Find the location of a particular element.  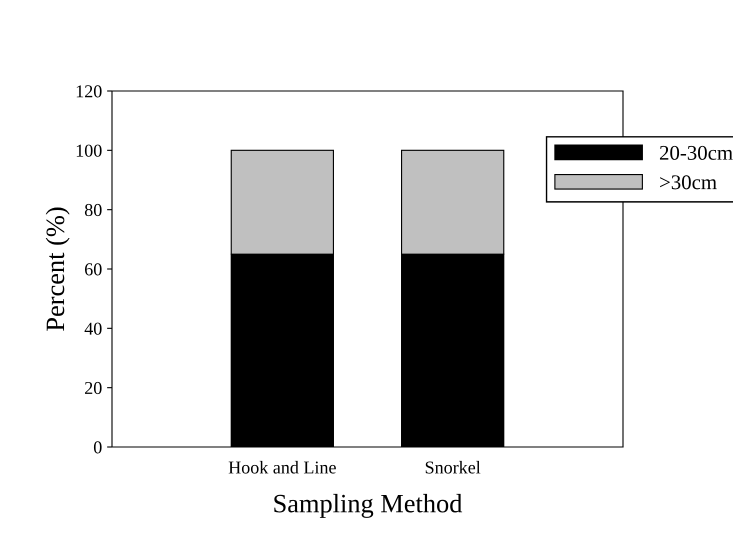

x-axis-title: Sampling Method is located at coordinates (368, 506).